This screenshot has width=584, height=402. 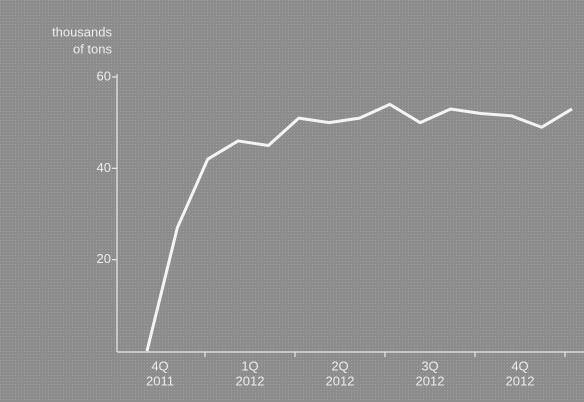 What do you see at coordinates (93, 48) in the screenshot?
I see `y-axis-label: of tons` at bounding box center [93, 48].